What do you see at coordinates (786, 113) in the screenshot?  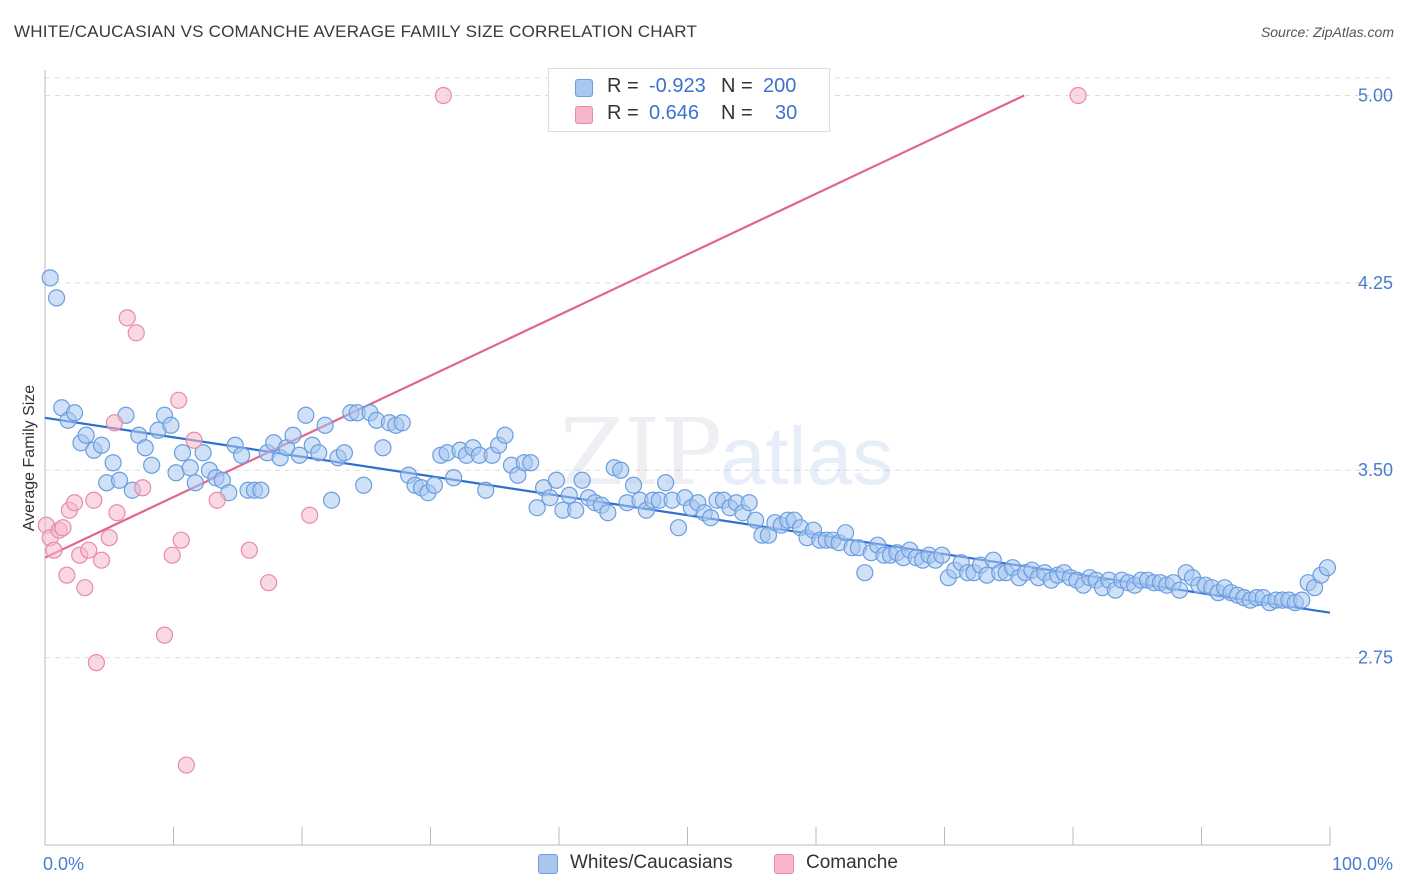 I see `legend-n-value: 30` at bounding box center [786, 113].